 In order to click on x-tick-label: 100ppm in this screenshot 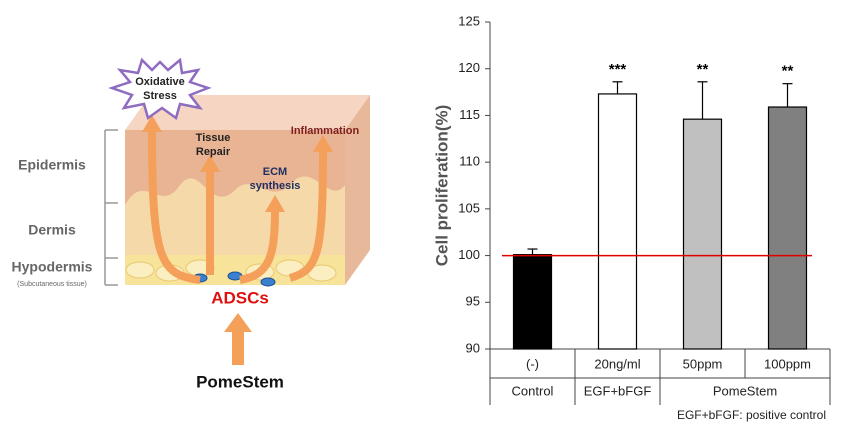, I will do `click(787, 363)`.